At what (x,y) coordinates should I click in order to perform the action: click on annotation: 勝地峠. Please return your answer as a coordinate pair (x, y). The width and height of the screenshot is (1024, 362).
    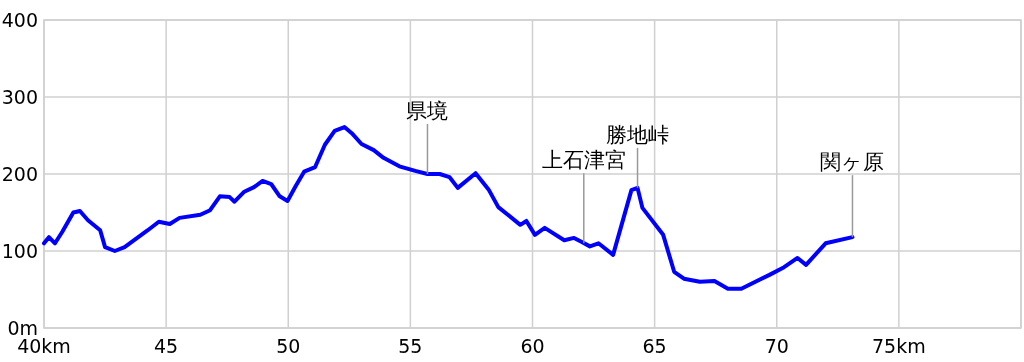
    Looking at the image, I should click on (638, 134).